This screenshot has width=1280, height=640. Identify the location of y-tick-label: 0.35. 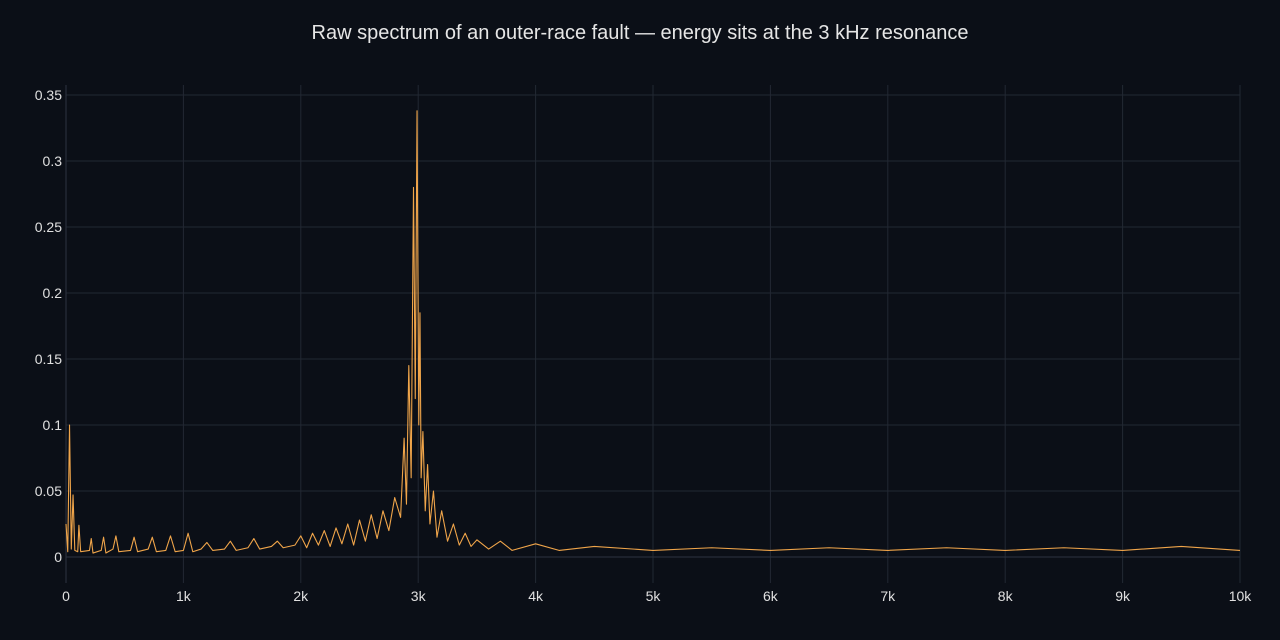
(48, 95).